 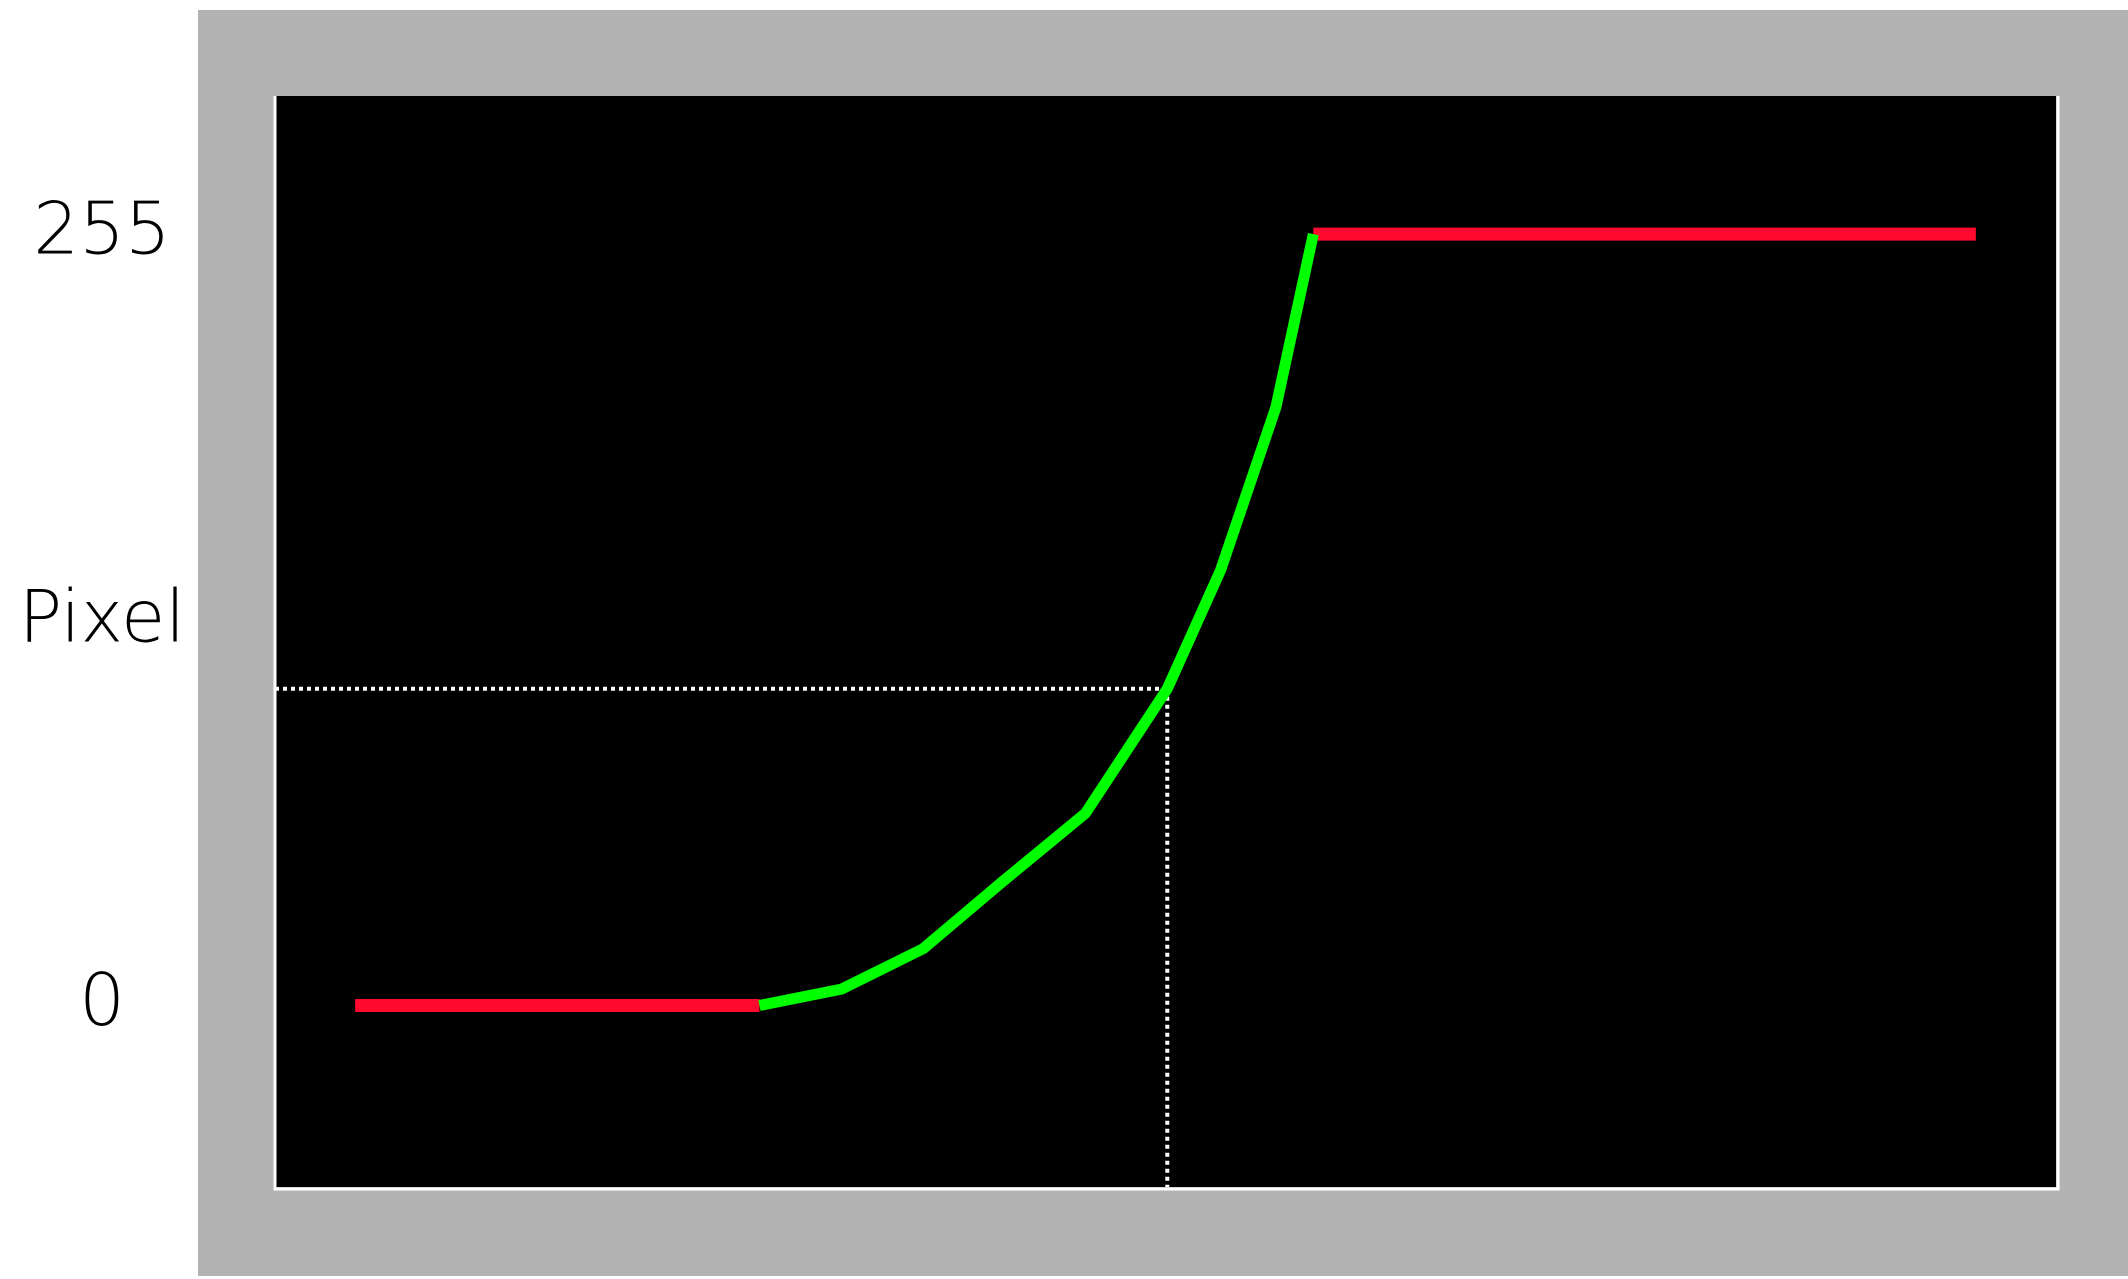 What do you see at coordinates (102, 1000) in the screenshot?
I see `y-tick-label: 0` at bounding box center [102, 1000].